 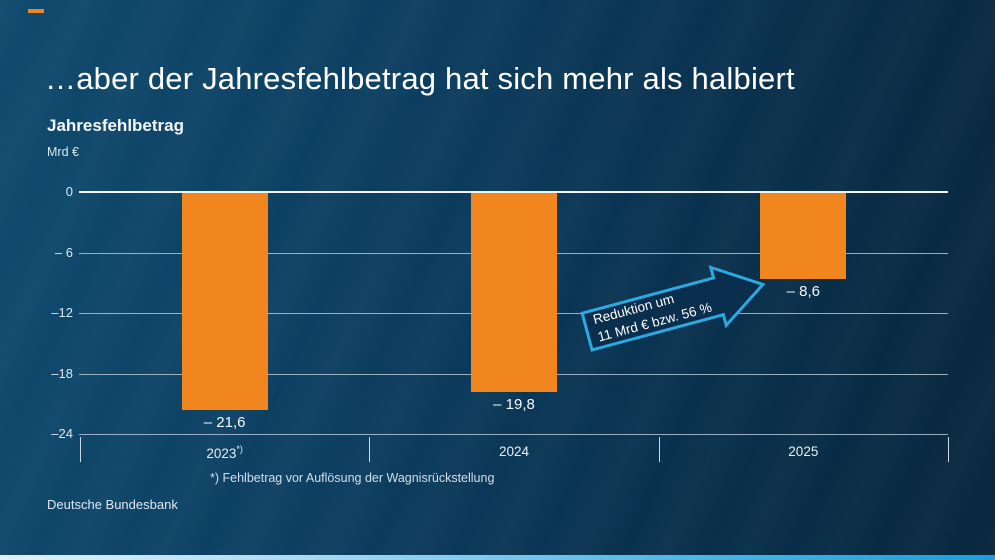 I want to click on chart-title: Jahresfehlbetrag, so click(x=115, y=125).